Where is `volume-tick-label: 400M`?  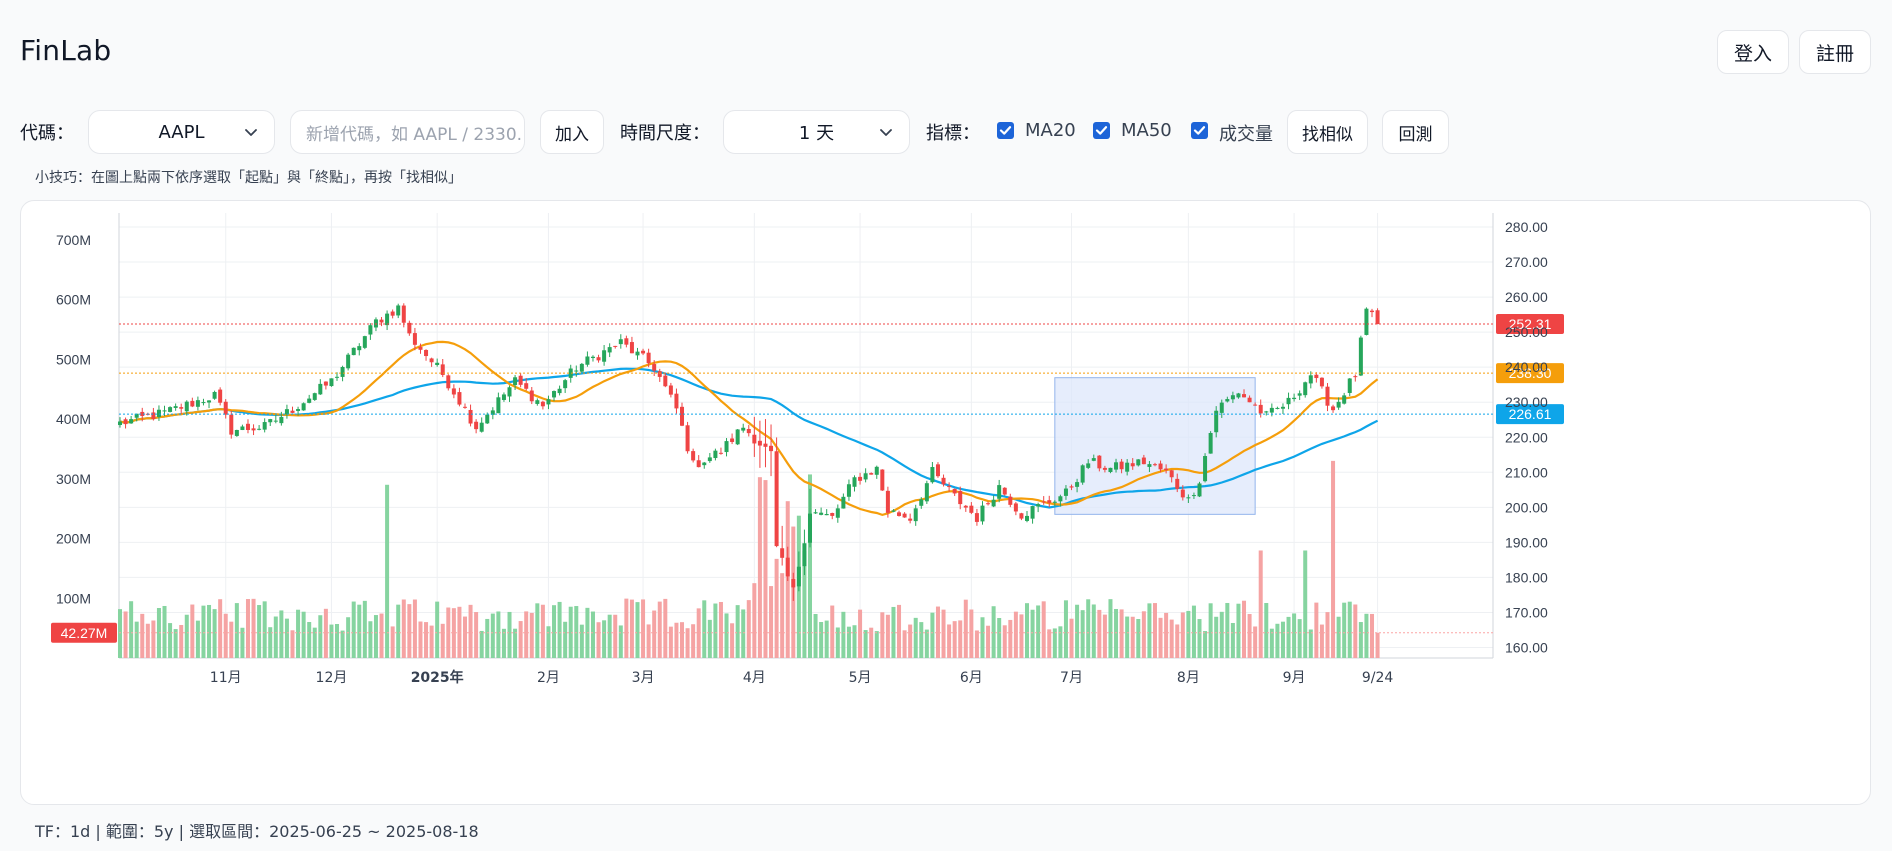 volume-tick-label: 400M is located at coordinates (73, 419).